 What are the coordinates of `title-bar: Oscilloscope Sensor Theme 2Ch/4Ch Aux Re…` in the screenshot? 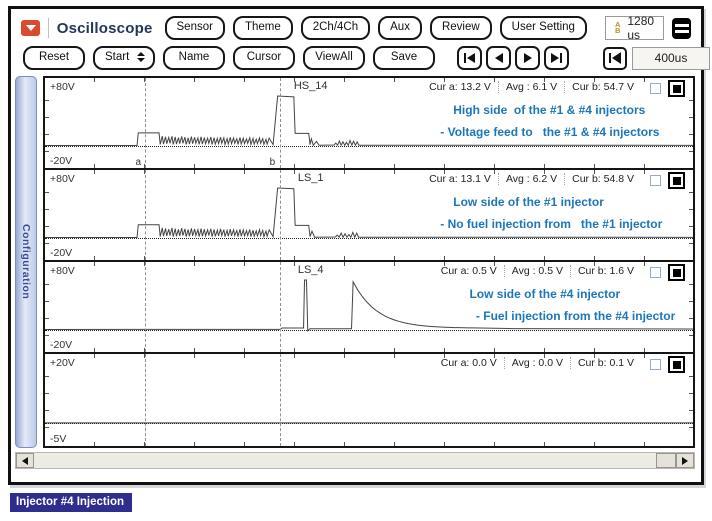 It's located at (356, 25).